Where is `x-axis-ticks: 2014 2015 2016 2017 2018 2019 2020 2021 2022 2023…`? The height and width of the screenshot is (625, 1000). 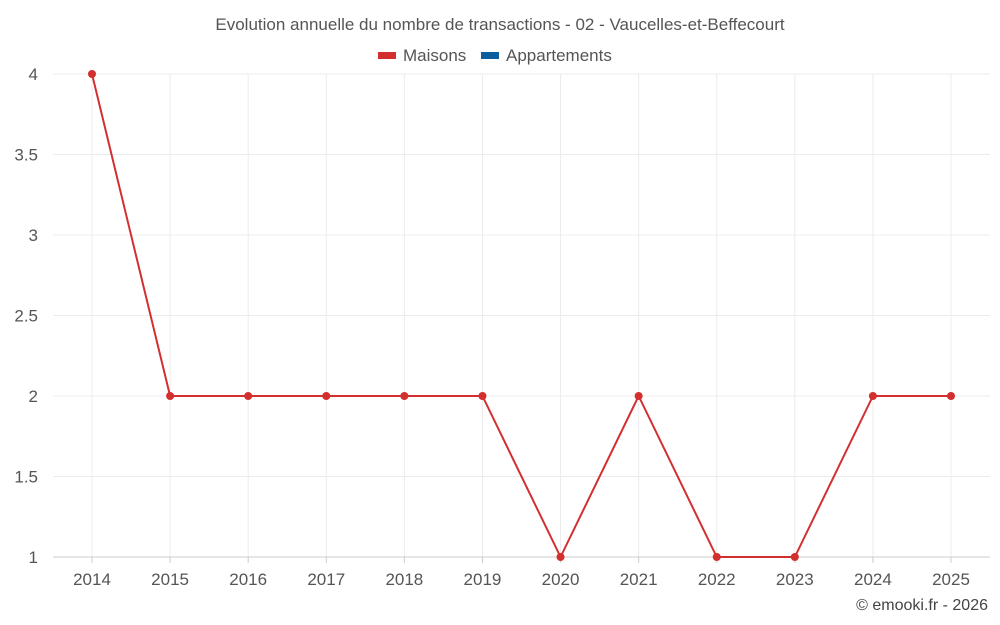 x-axis-ticks: 2014 2015 2016 2017 2018 2019 2020 2021 2022 2023… is located at coordinates (521, 579).